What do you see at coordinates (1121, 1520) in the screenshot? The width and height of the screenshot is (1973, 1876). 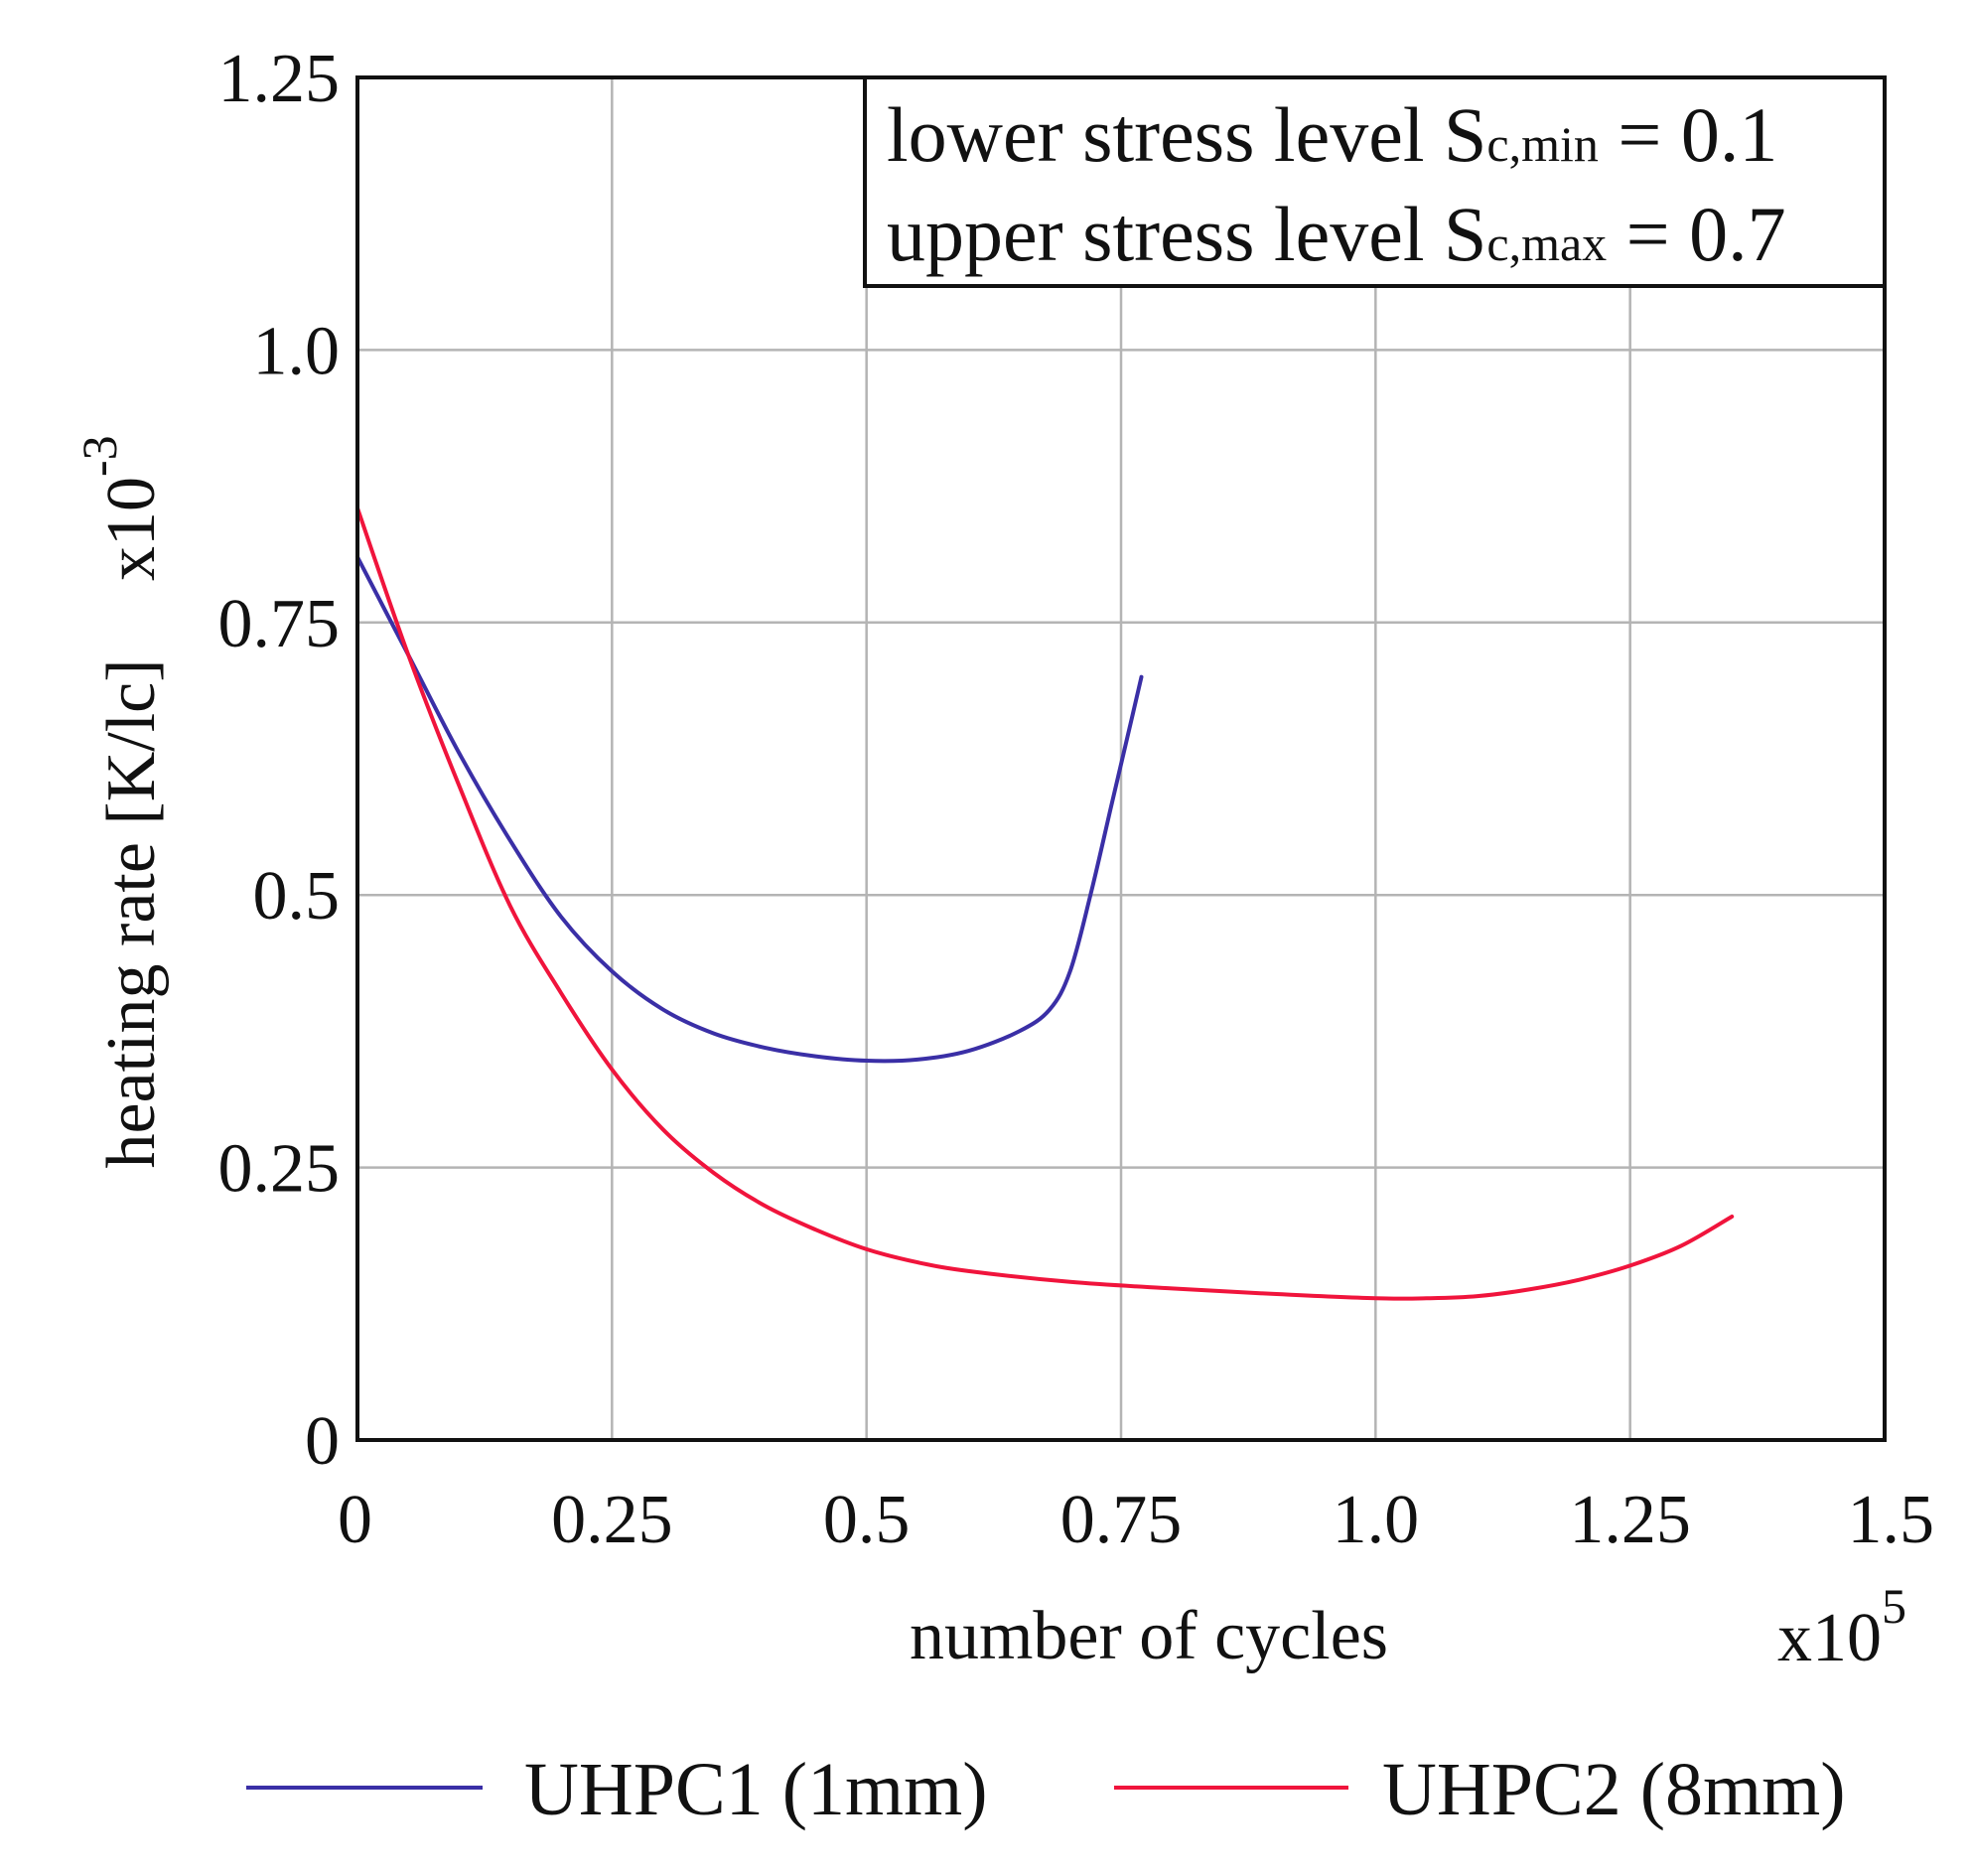 I see `x-tick-label: 0.75` at bounding box center [1121, 1520].